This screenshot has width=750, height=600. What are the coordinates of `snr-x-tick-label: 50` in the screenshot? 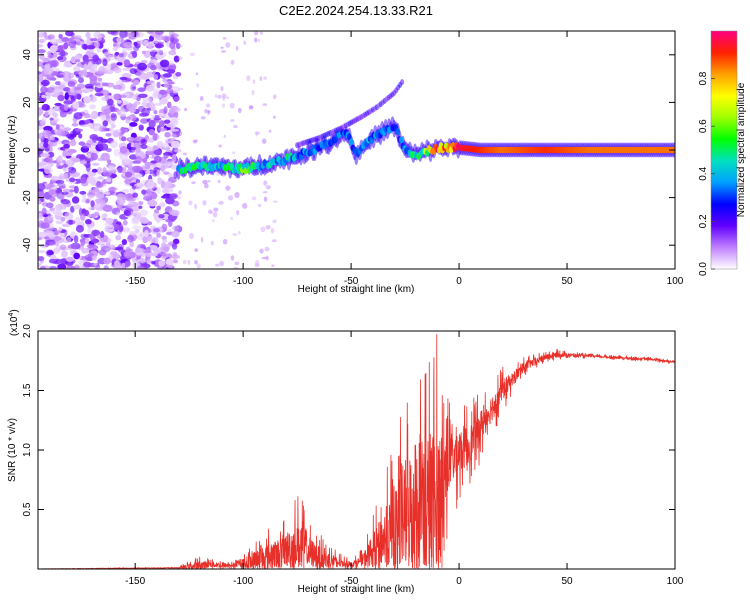 It's located at (567, 581).